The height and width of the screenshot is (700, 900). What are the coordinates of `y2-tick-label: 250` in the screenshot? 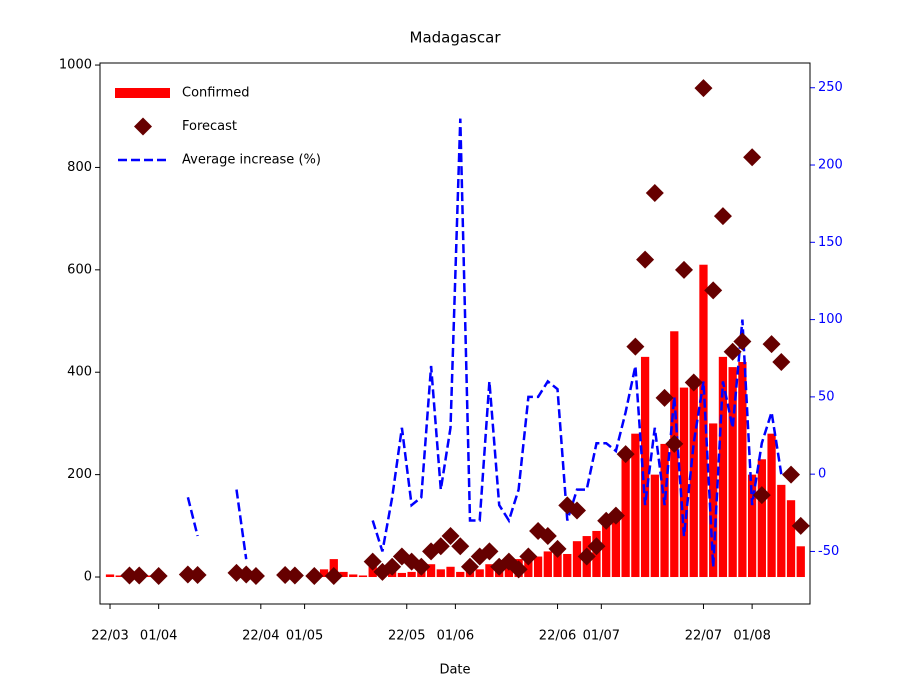 It's located at (830, 87).